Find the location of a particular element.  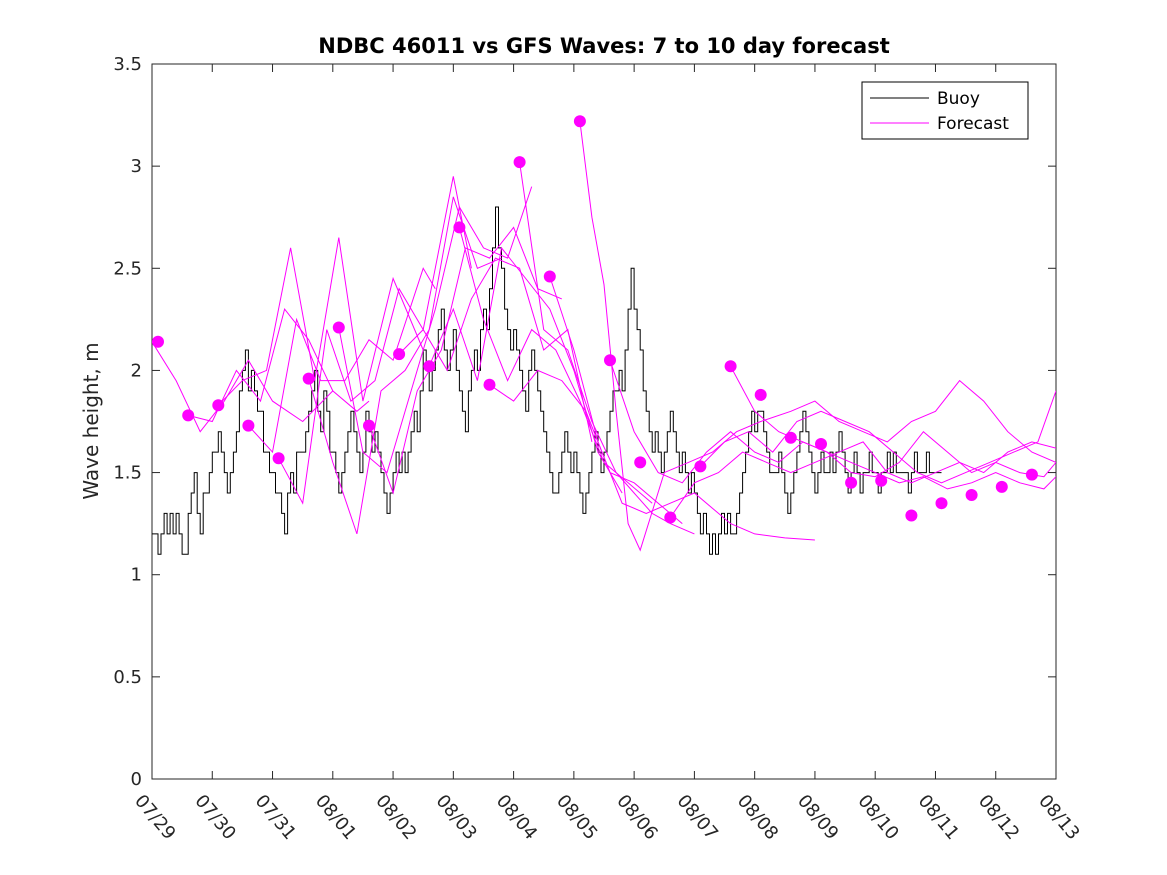

y-axis-label: Wave height, m is located at coordinates (91, 420).